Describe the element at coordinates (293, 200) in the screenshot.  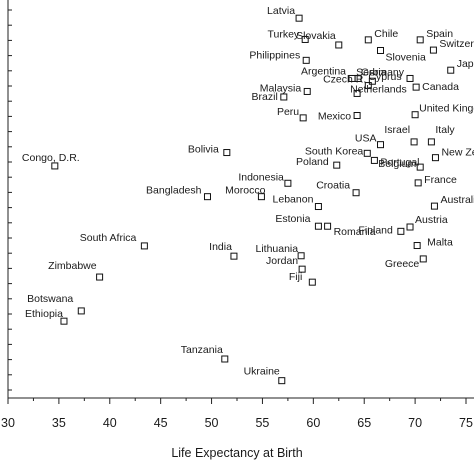
I see `point-label: Lebanon` at that location.